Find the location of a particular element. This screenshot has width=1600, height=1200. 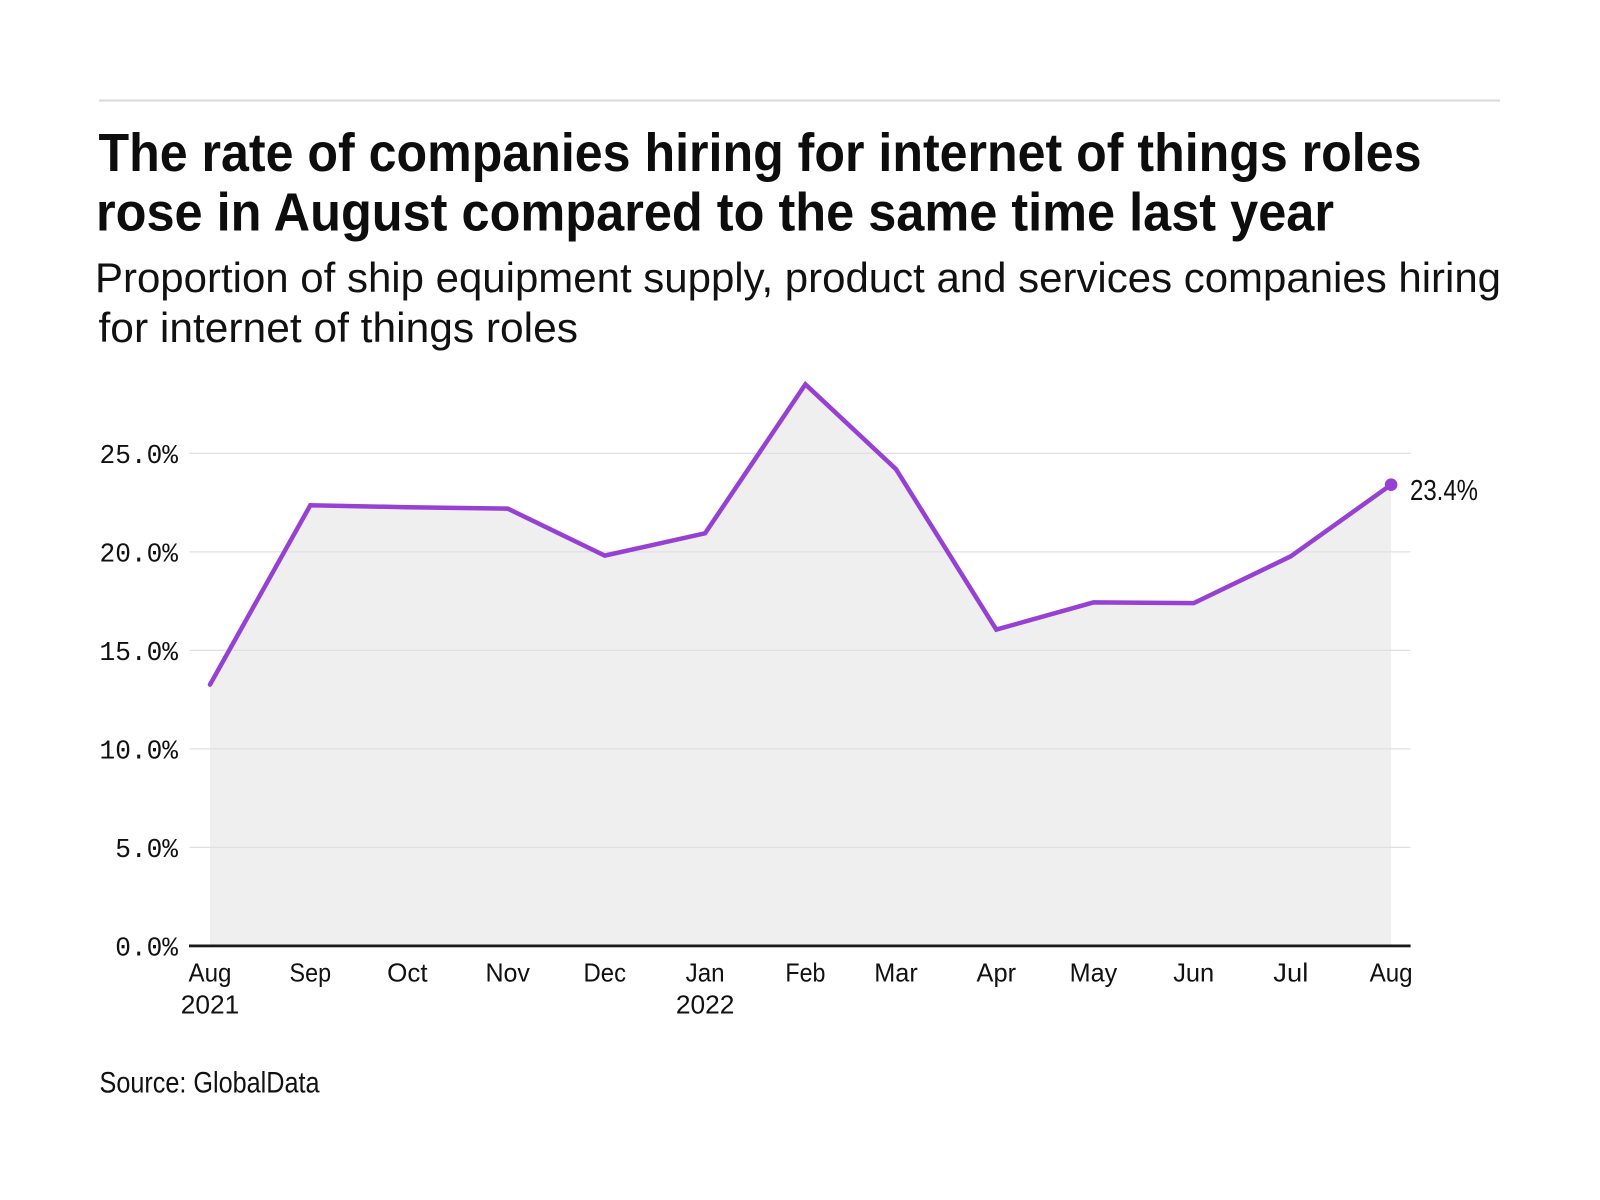

svg-text: Apr is located at coordinates (997, 972).